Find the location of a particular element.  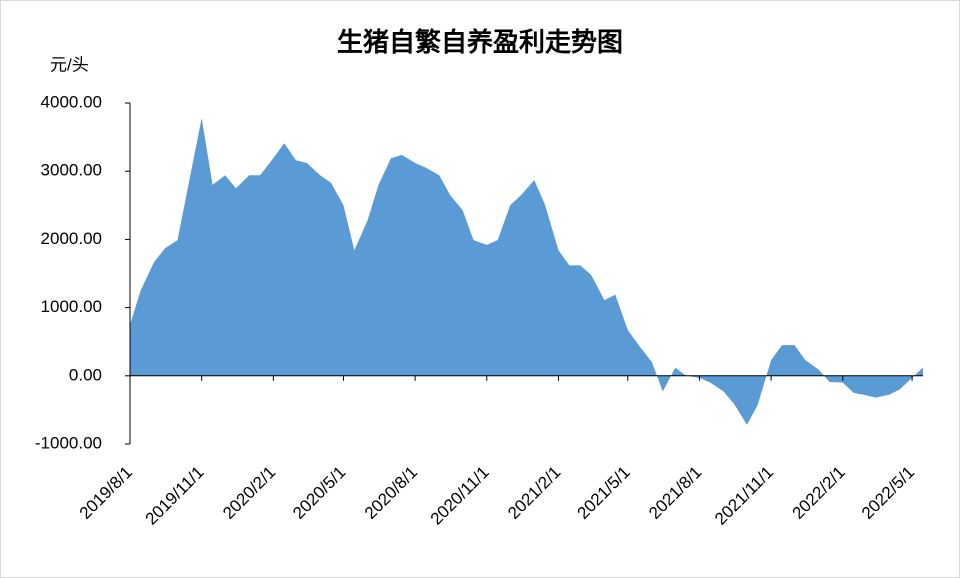

y-tick-label: 2000.00 is located at coordinates (71, 238).